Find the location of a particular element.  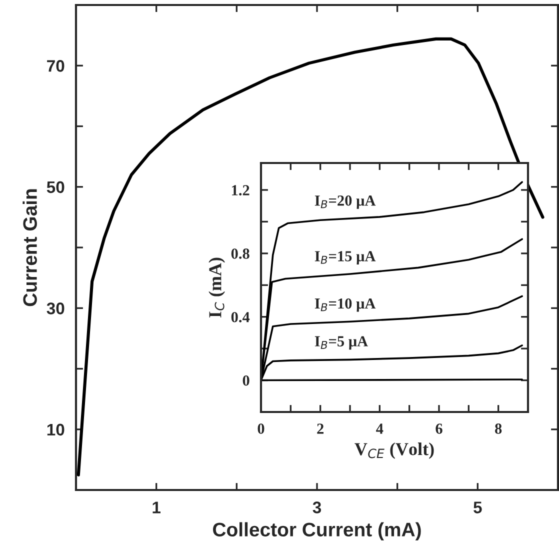

series-label: I$_{B}$=20 μA is located at coordinates (345, 202).